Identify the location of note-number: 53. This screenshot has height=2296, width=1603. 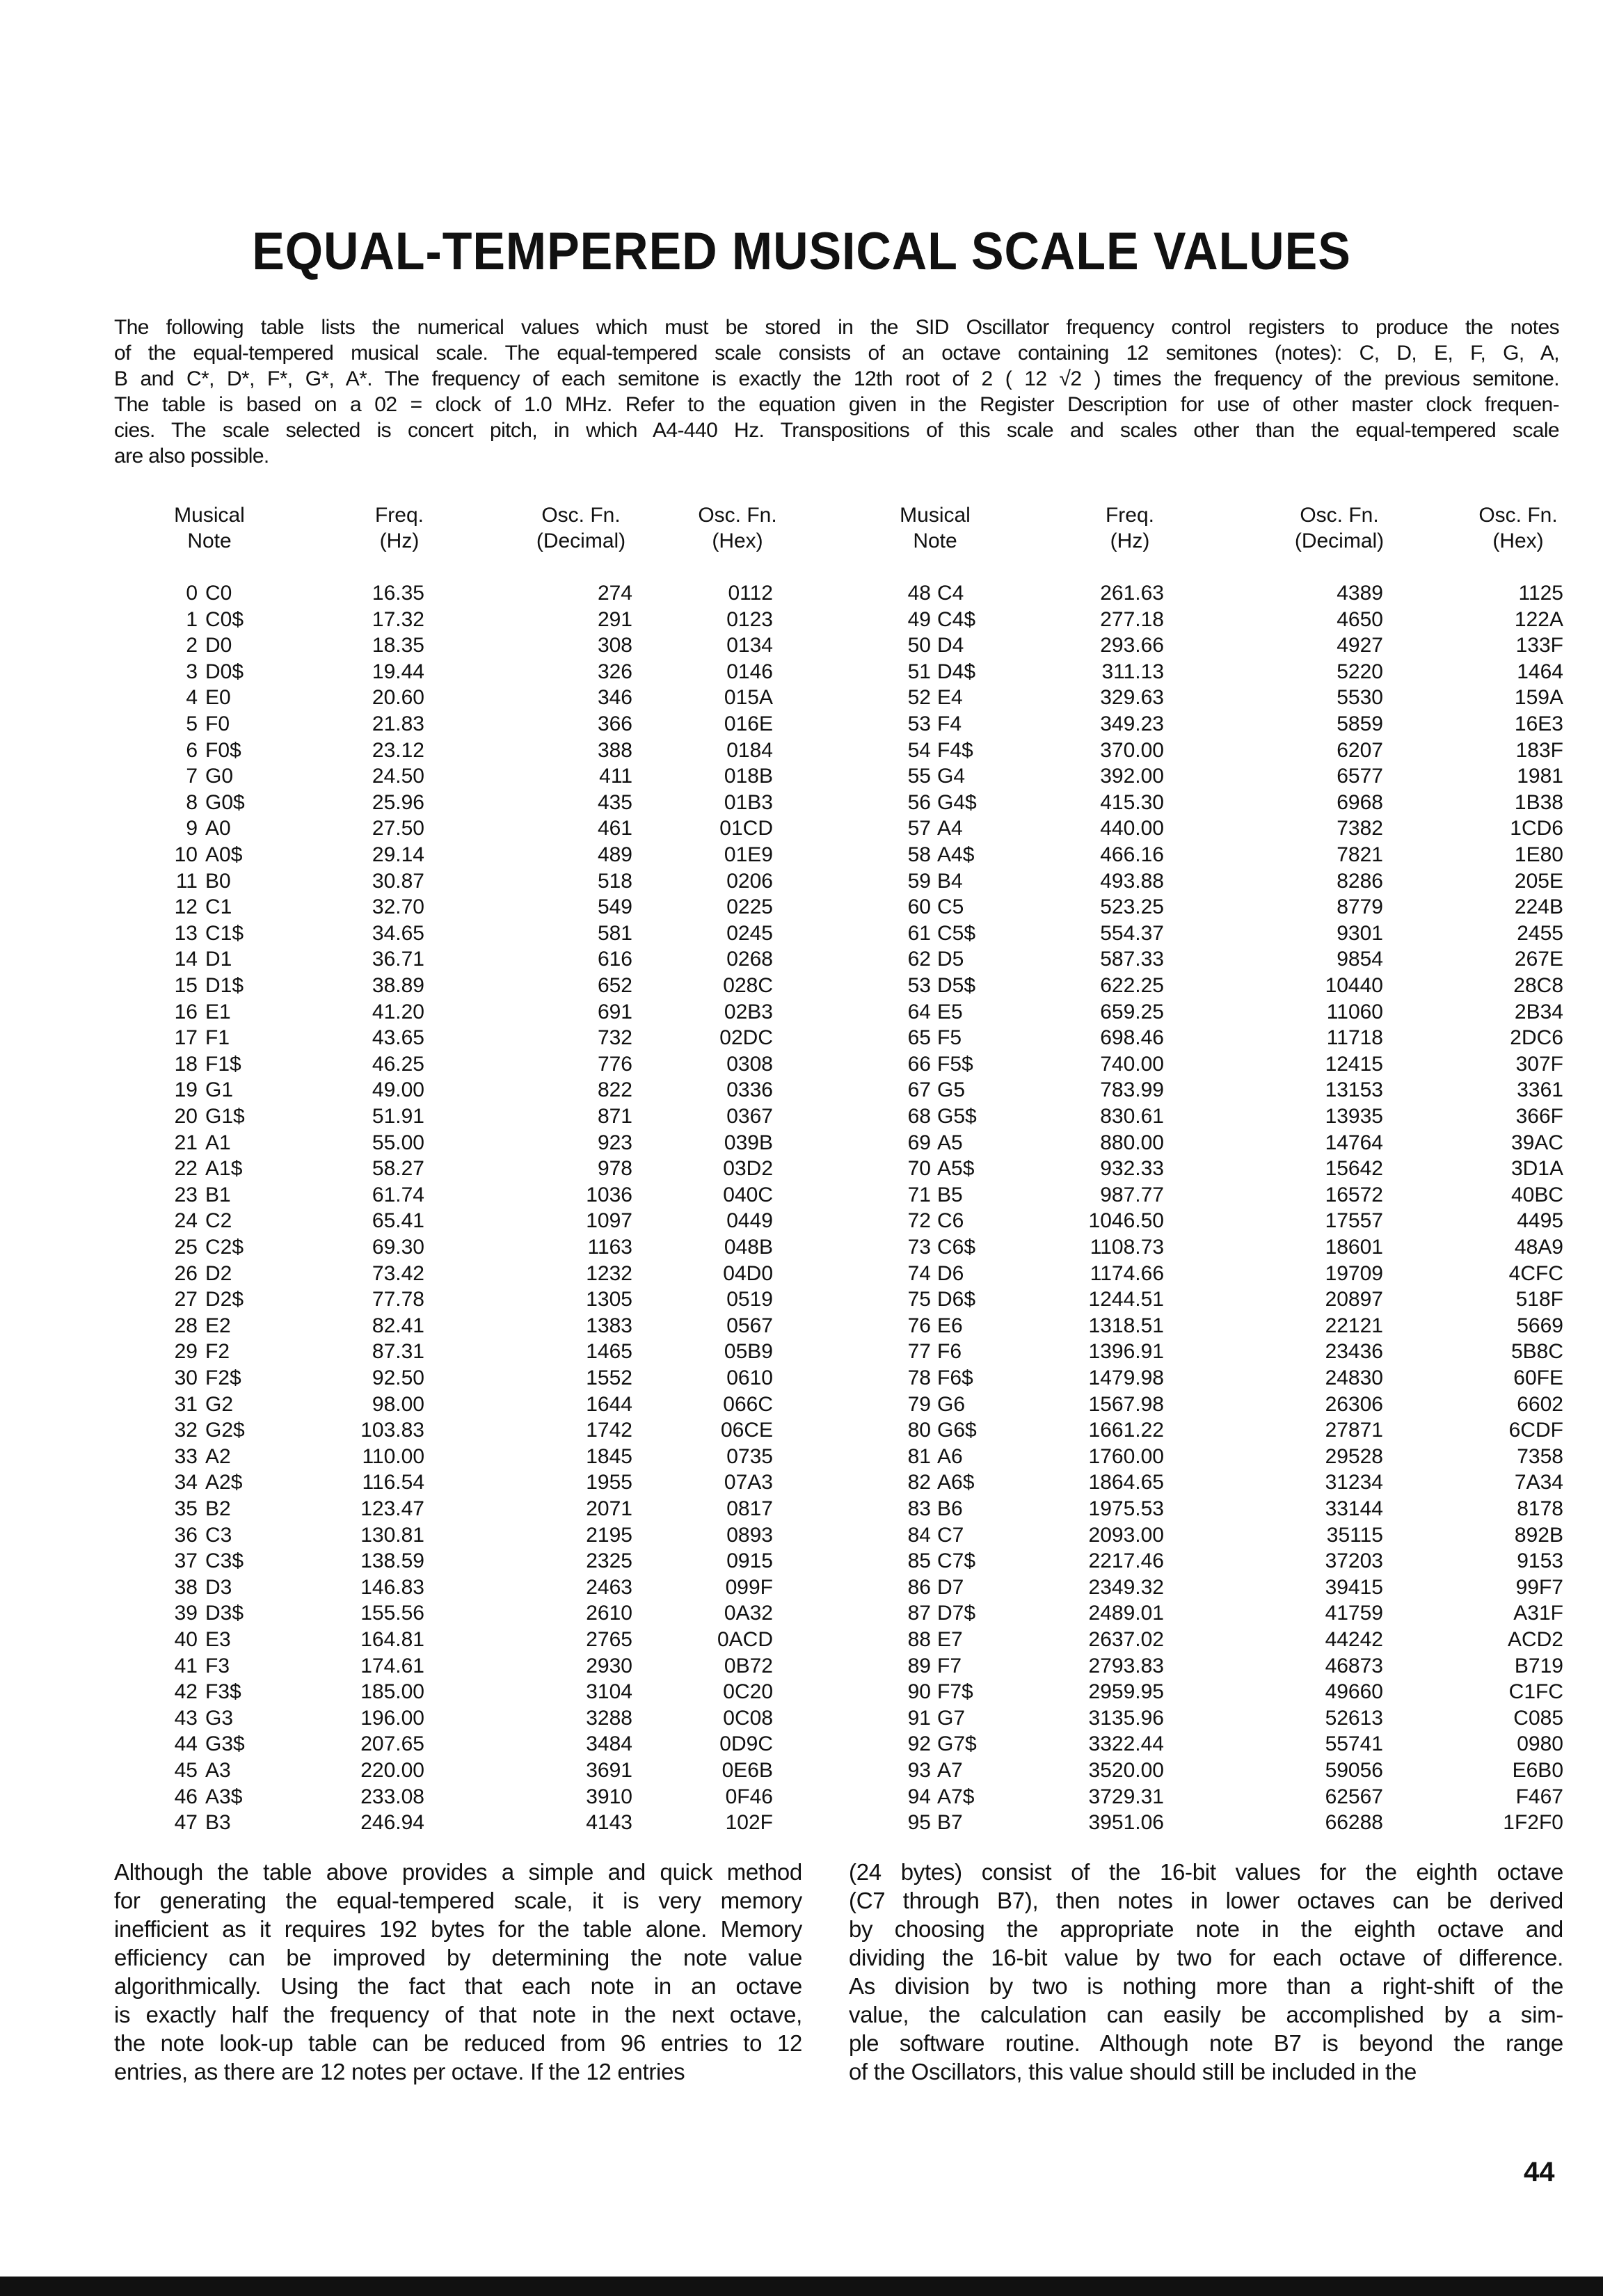
(919, 986).